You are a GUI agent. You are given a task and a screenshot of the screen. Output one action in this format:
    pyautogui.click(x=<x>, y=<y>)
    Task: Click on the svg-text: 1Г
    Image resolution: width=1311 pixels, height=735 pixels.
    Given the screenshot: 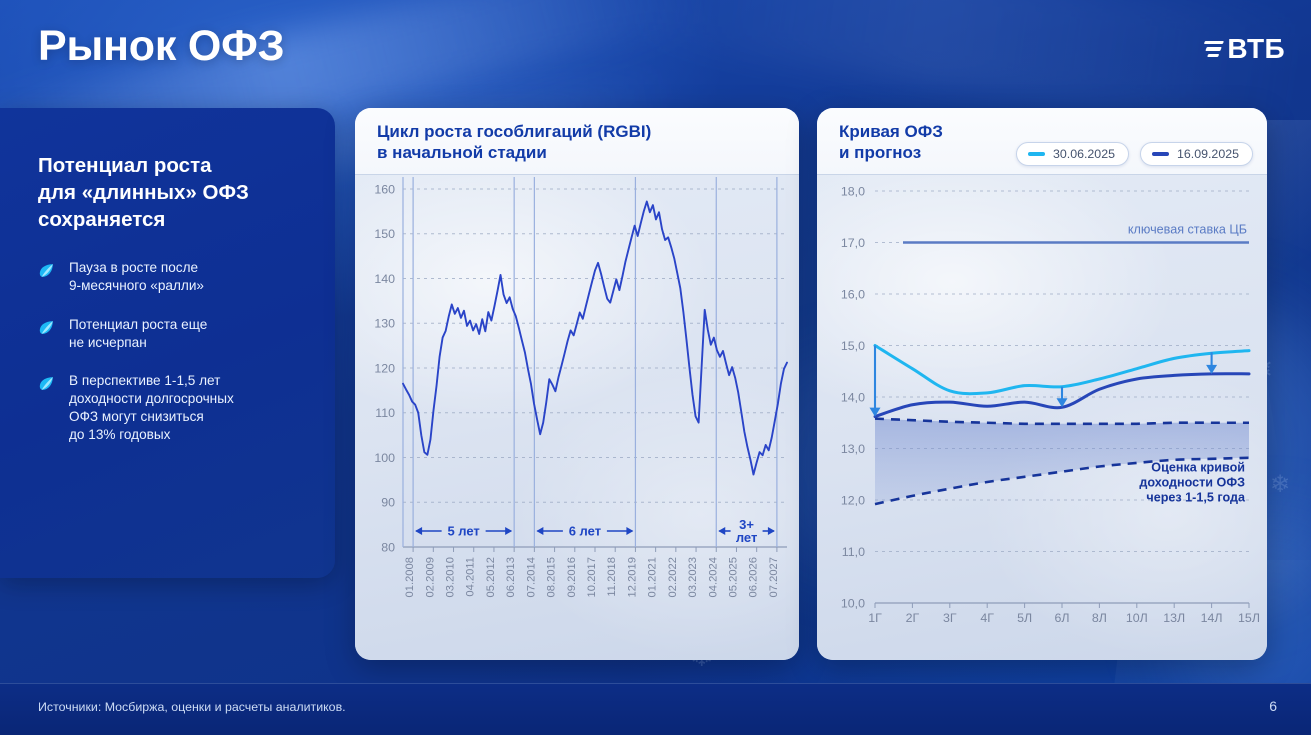 What is the action you would take?
    pyautogui.click(x=875, y=618)
    